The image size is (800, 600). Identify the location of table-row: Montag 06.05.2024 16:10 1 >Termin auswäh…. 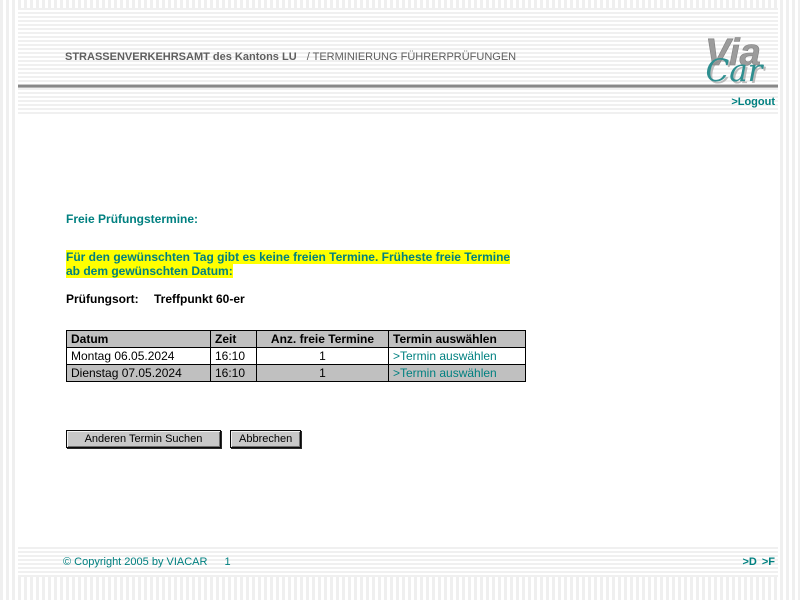
(296, 356).